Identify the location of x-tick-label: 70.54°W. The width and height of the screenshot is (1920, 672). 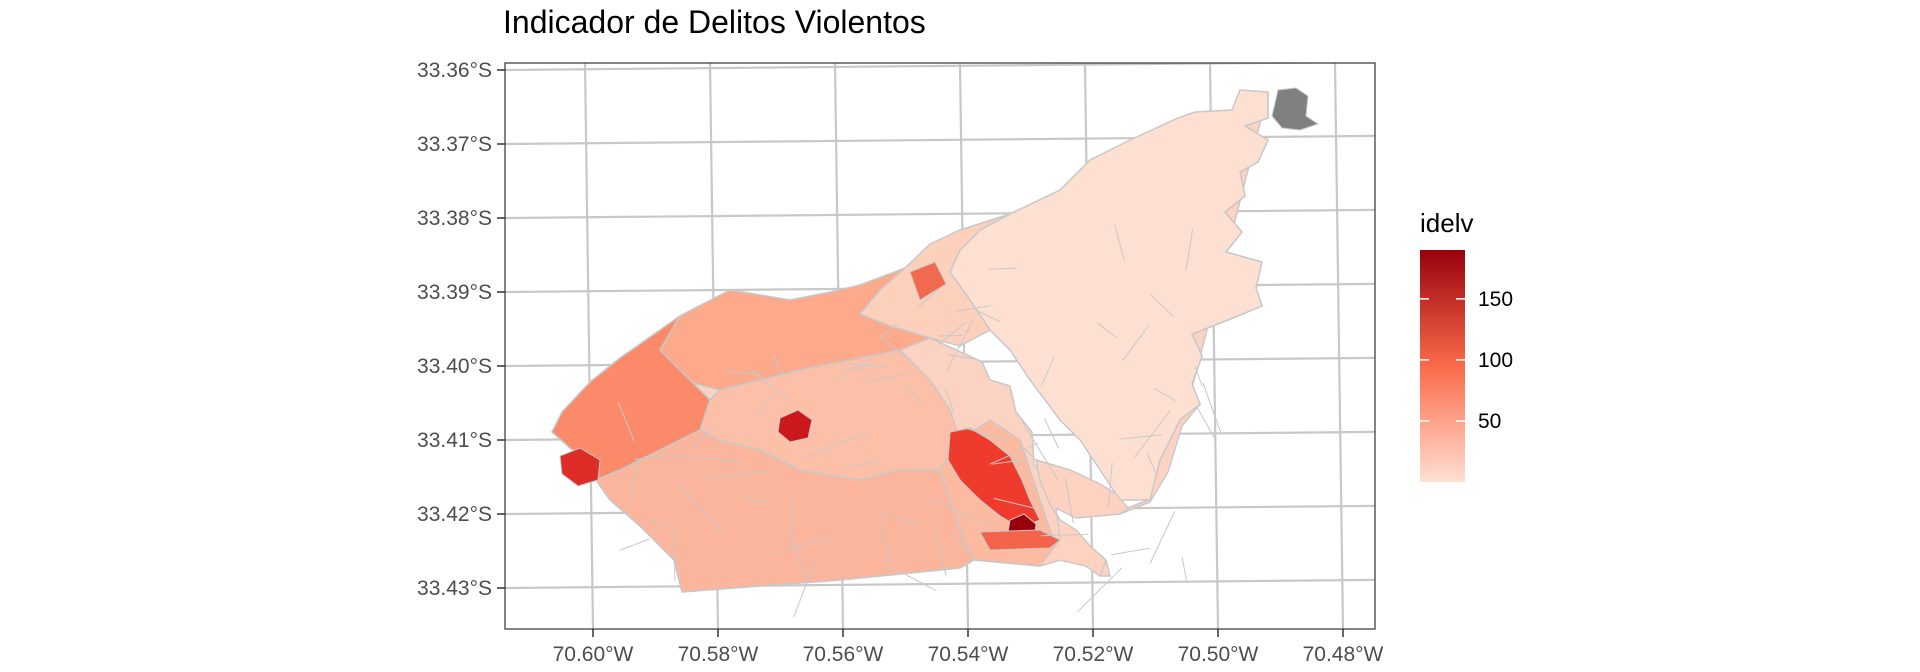
(968, 654).